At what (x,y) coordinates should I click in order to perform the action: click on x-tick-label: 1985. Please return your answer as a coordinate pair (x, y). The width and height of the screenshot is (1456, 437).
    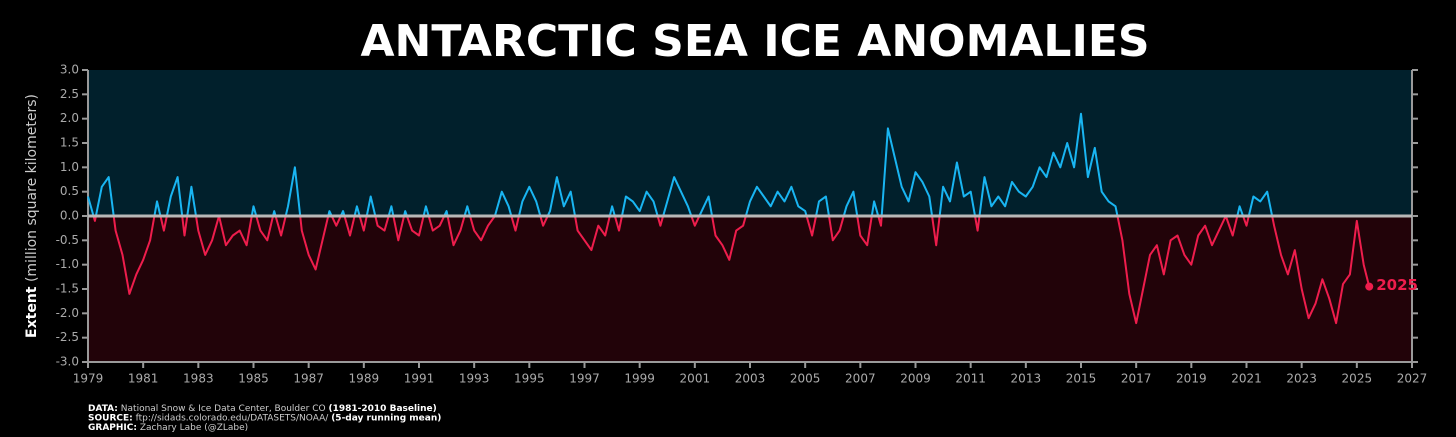
    Looking at the image, I should click on (253, 379).